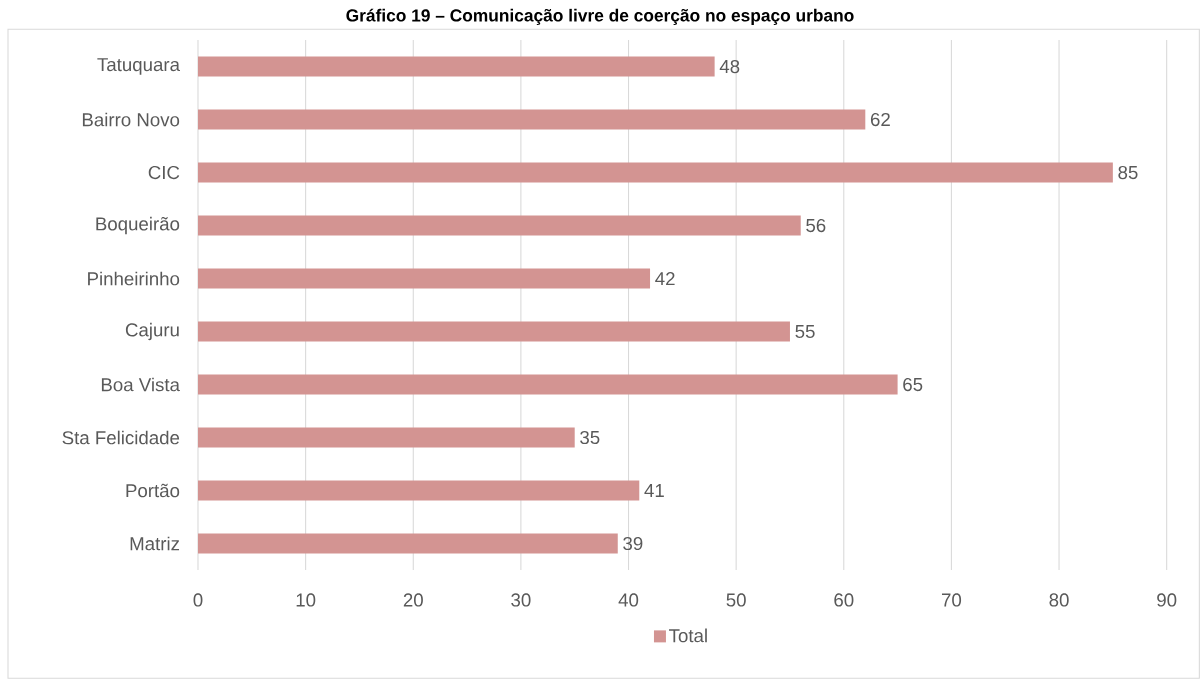 The image size is (1200, 679). What do you see at coordinates (521, 600) in the screenshot?
I see `x-tick-label: 30` at bounding box center [521, 600].